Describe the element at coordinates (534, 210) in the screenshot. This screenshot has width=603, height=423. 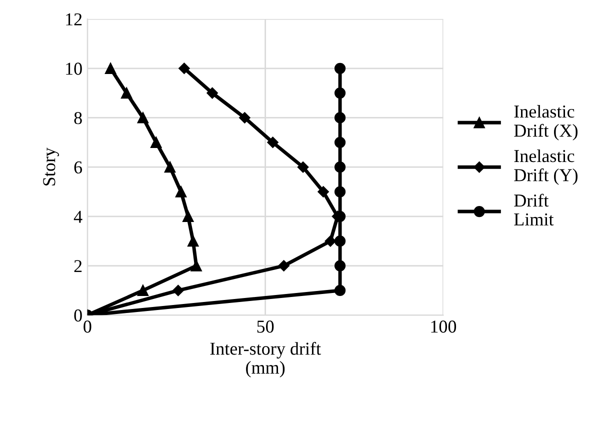
I see `legend-label: Drift Limit` at that location.